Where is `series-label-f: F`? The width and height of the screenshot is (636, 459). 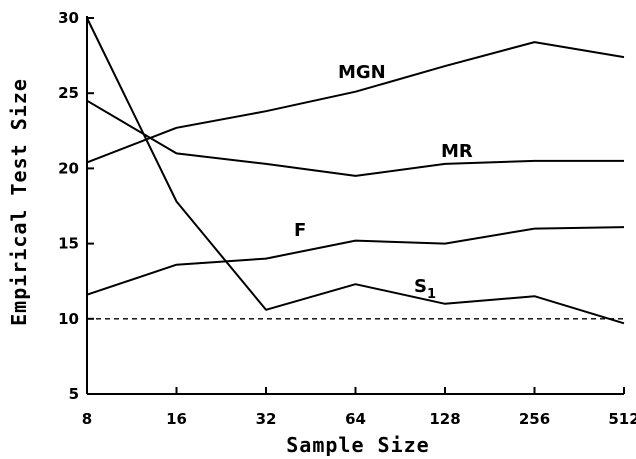
series-label-f: F is located at coordinates (300, 230).